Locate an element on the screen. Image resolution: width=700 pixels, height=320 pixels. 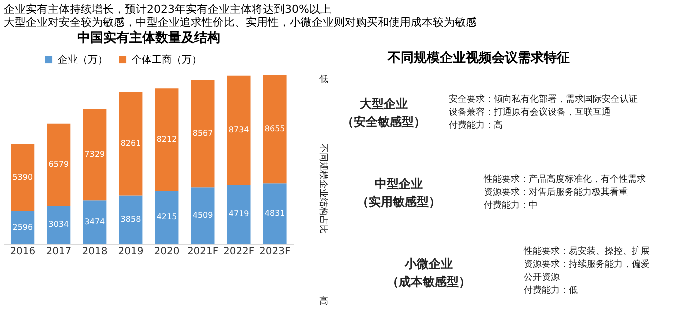
text: 低 is located at coordinates (324, 79).